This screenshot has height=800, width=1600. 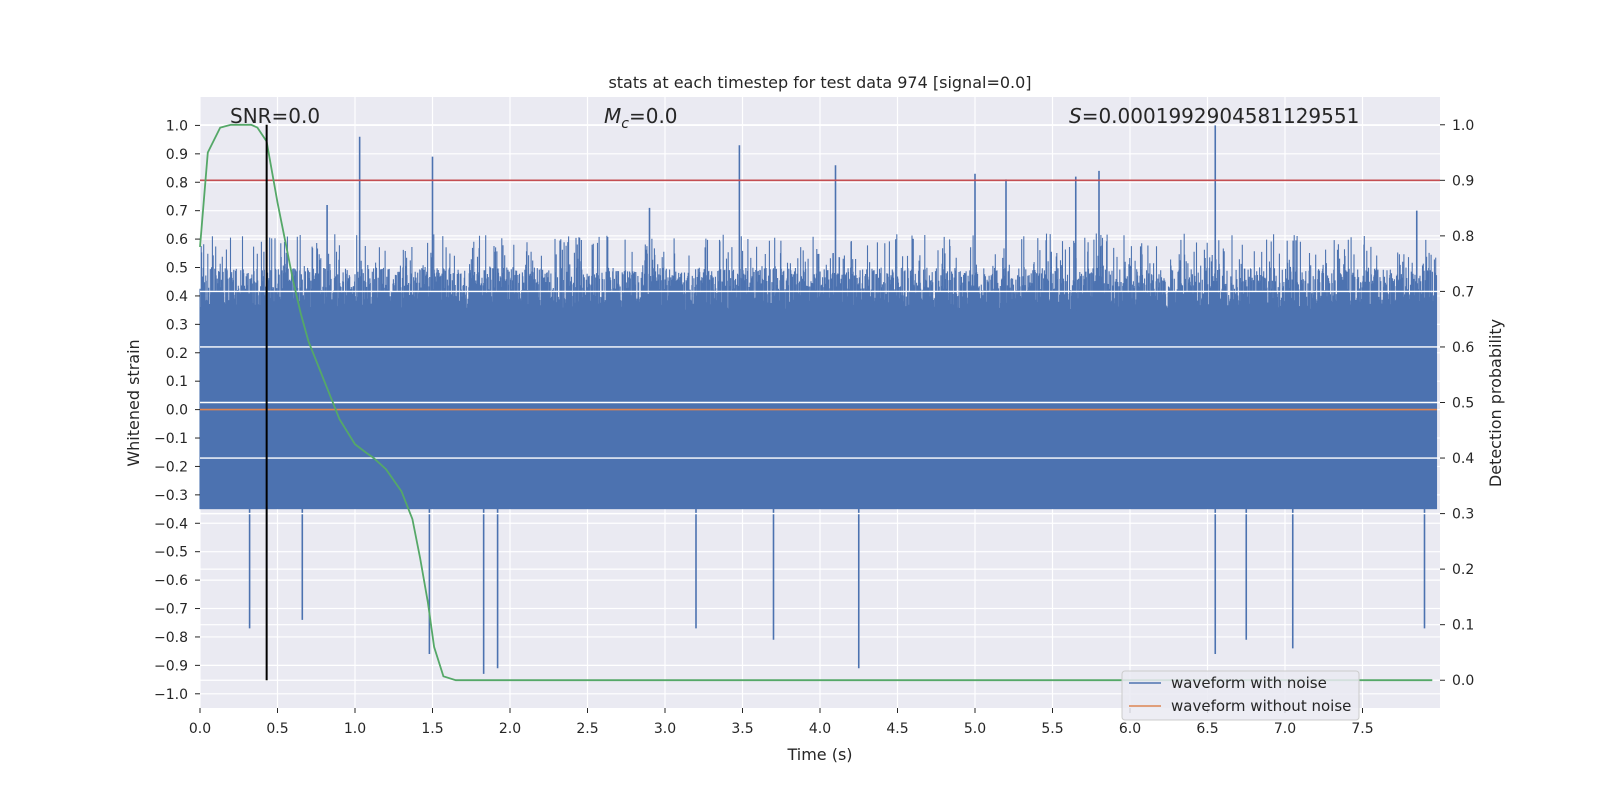 I want to click on y-left-tick-label: 0.7, so click(x=177, y=212).